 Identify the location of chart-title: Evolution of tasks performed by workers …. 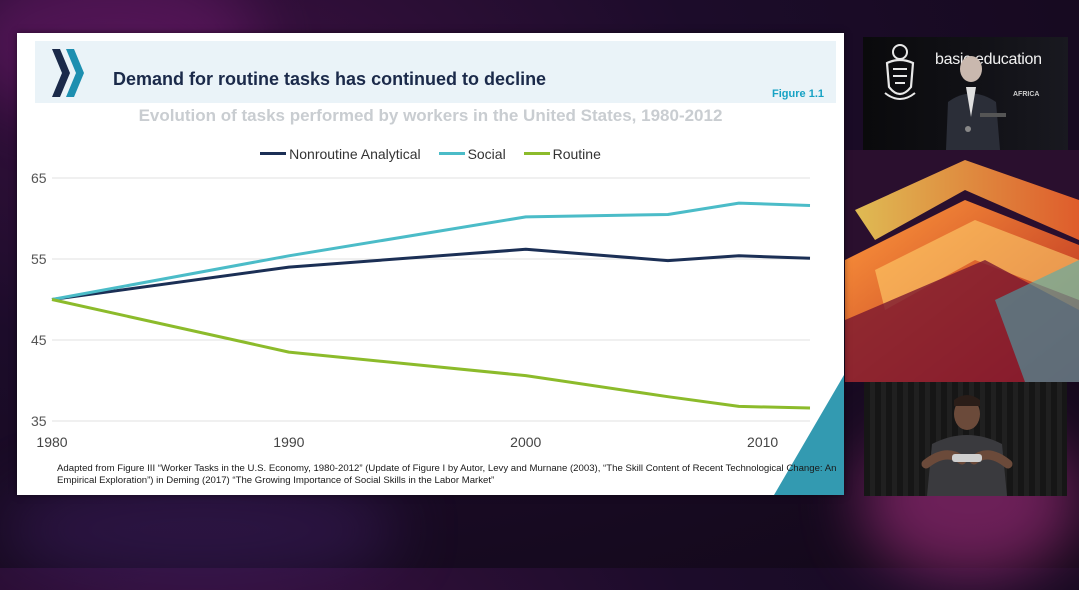
(430, 115).